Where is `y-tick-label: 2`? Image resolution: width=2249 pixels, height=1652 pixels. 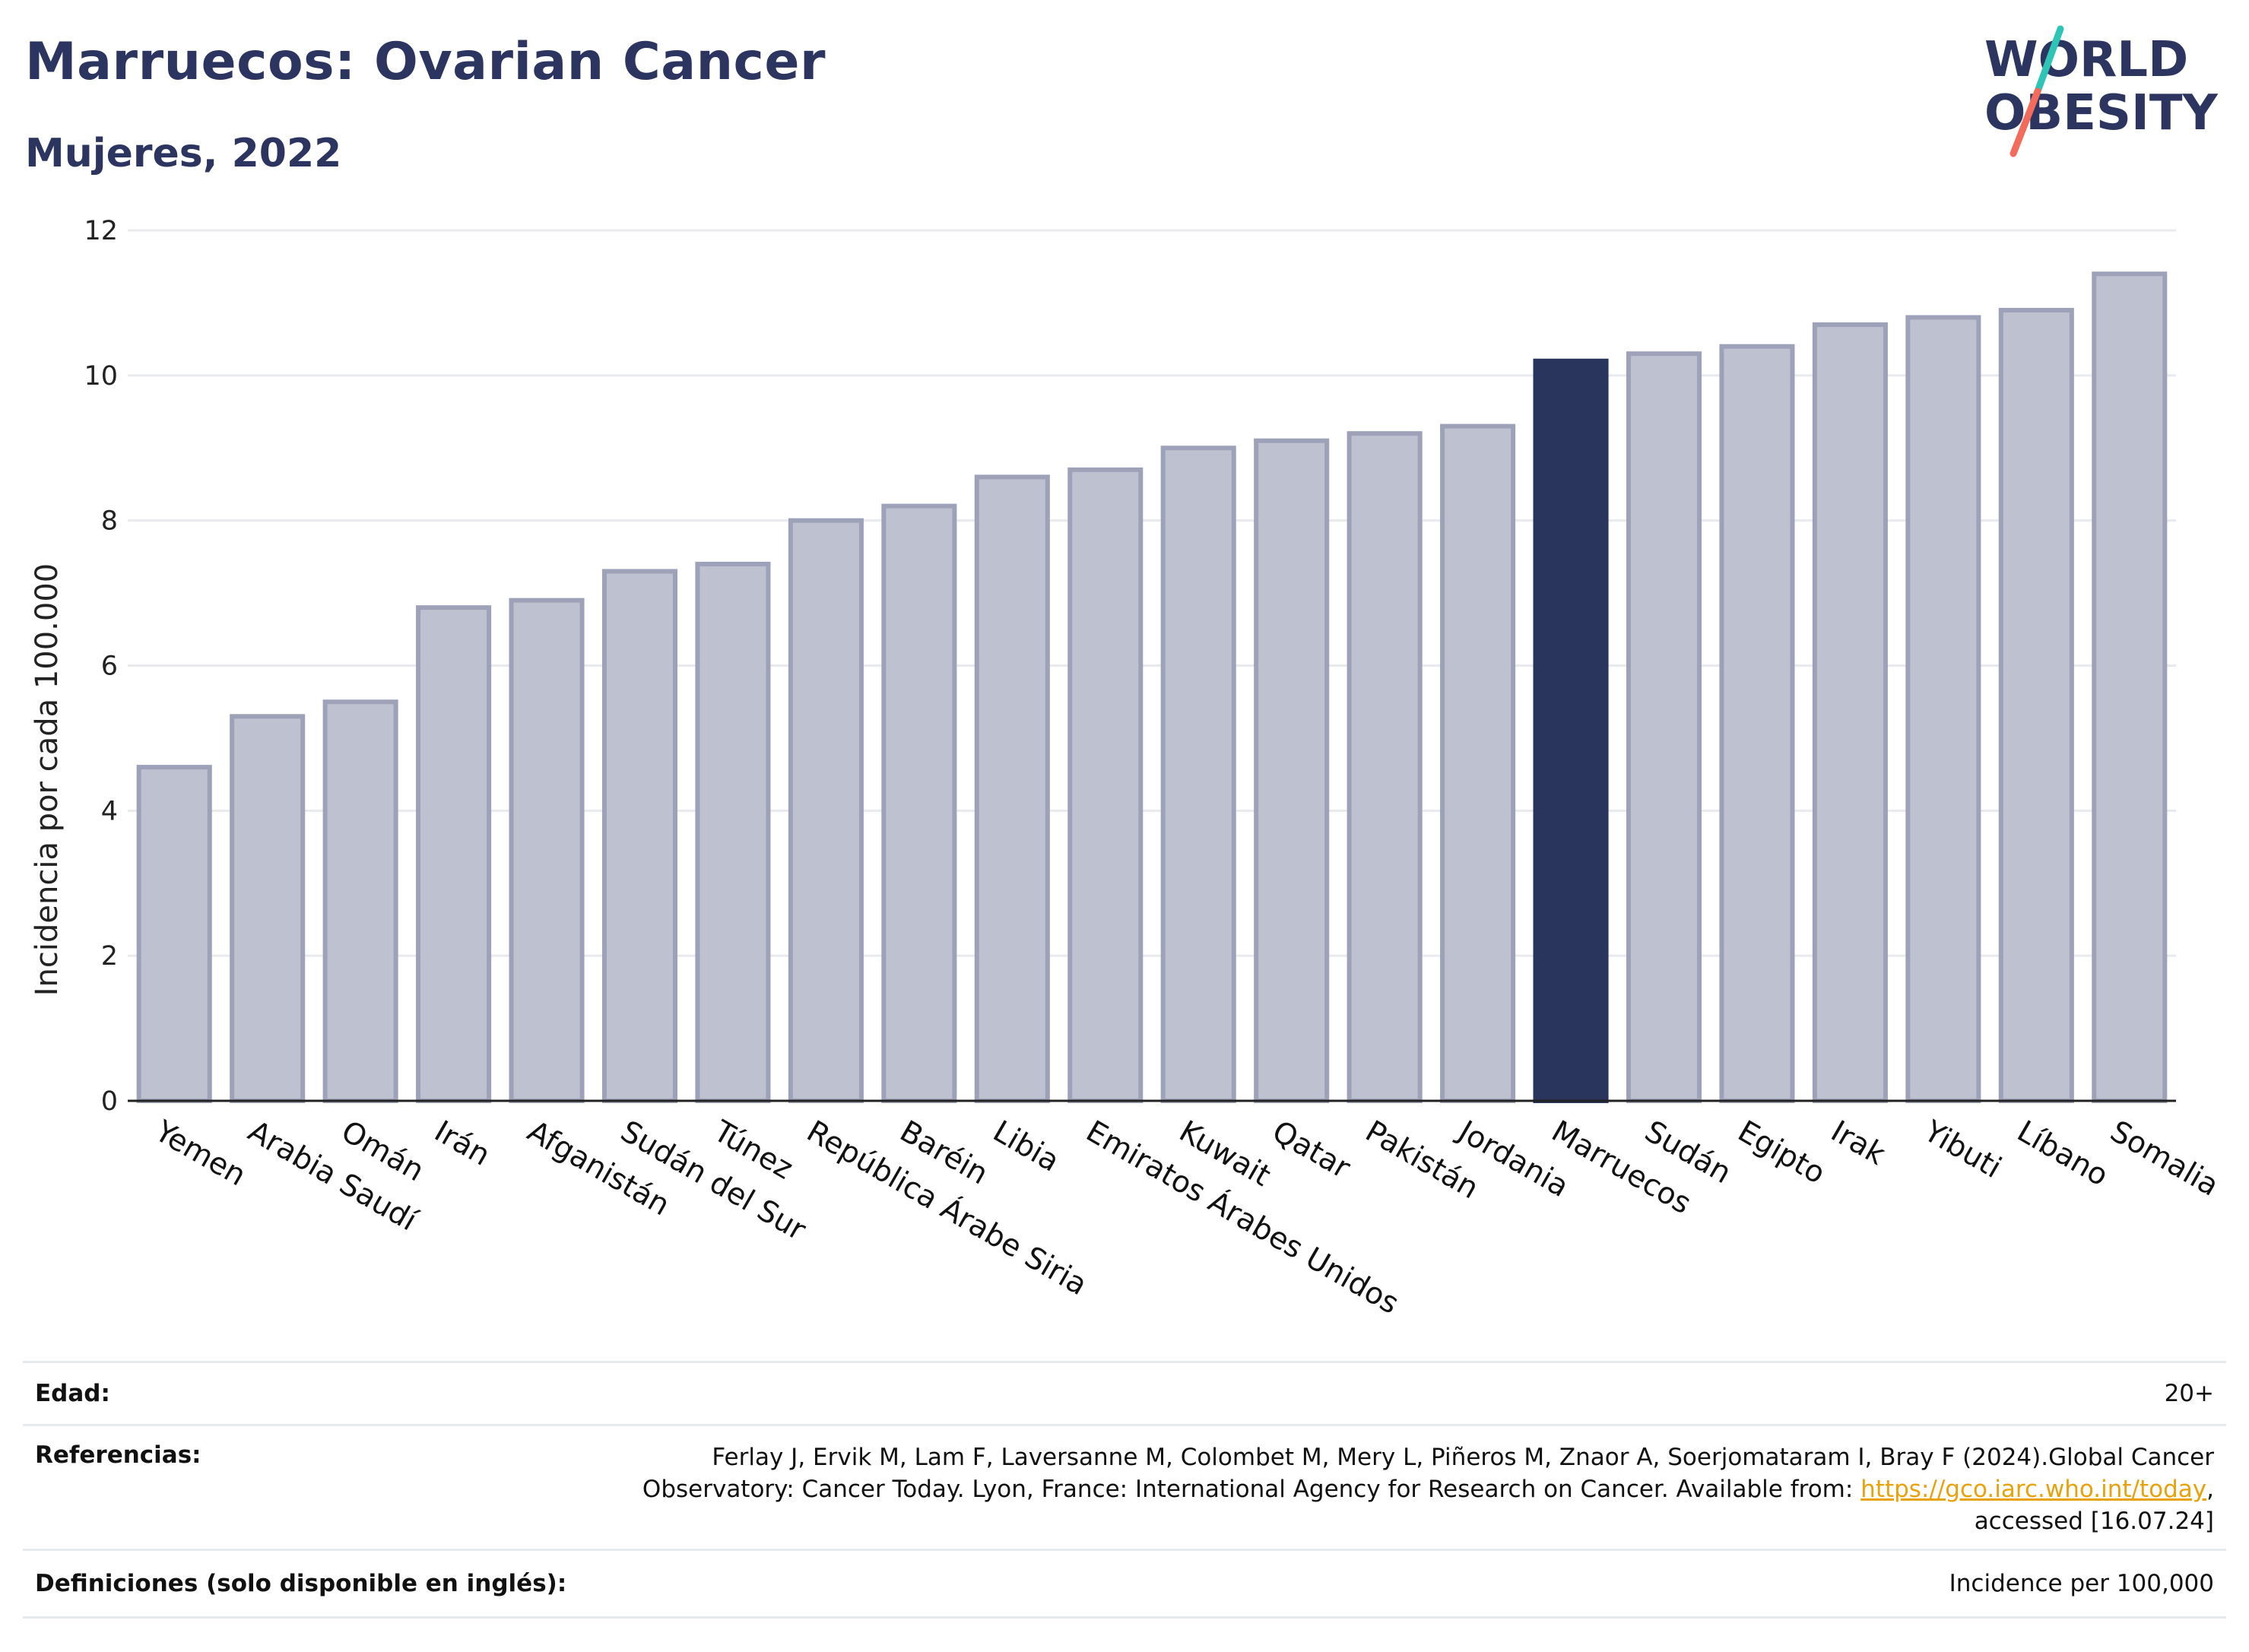 y-tick-label: 2 is located at coordinates (109, 956).